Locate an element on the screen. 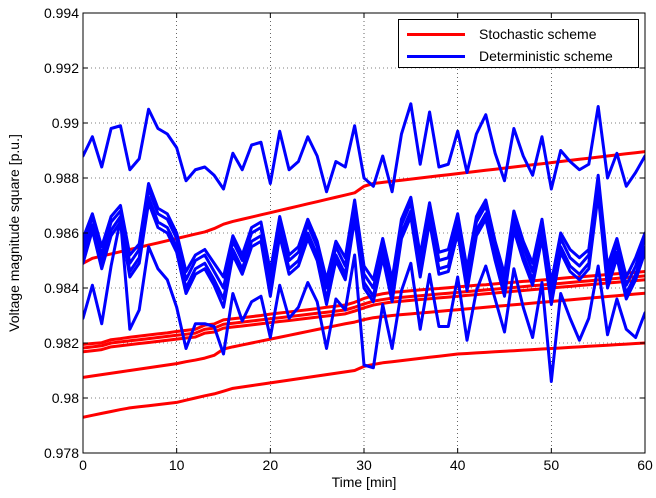 The width and height of the screenshot is (656, 498). legend-item-stochastic: Stochastic scheme is located at coordinates (502, 34).